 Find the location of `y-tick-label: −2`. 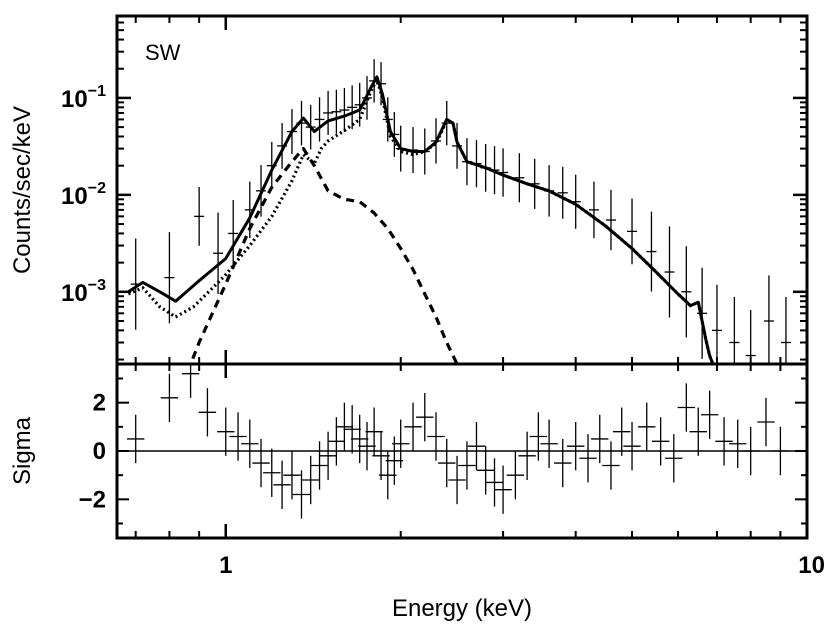

y-tick-label: −2 is located at coordinates (92, 499).